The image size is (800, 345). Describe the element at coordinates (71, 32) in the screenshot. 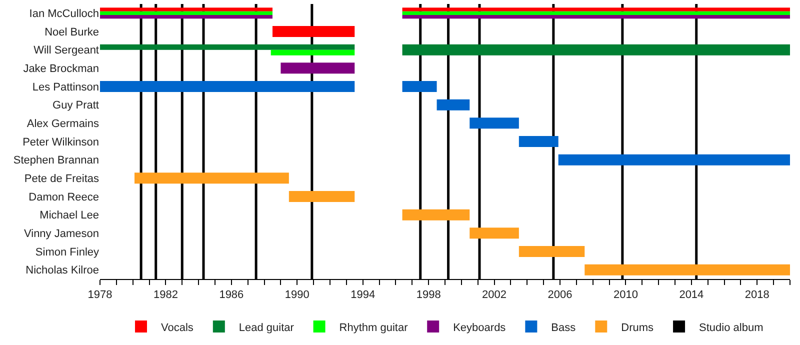

I see `y-tick-label: Noel Burke` at that location.